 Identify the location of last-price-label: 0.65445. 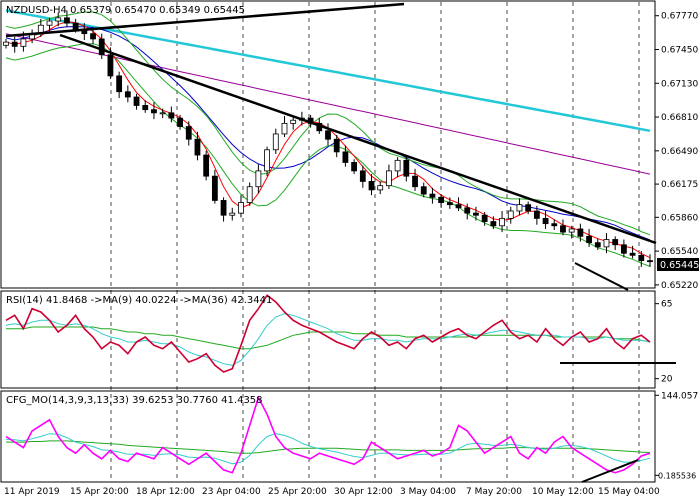
(679, 265).